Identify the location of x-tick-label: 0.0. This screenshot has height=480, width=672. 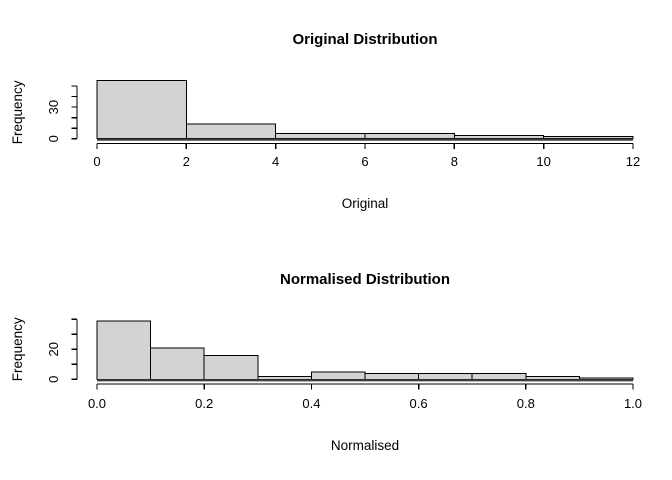
(97, 403).